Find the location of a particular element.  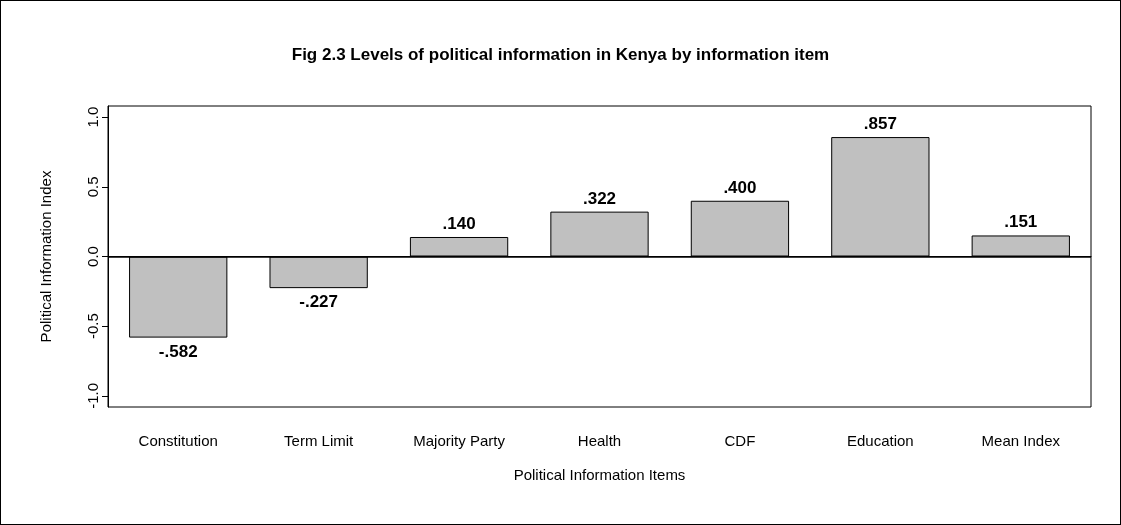

x-tick-label: Education is located at coordinates (880, 440).